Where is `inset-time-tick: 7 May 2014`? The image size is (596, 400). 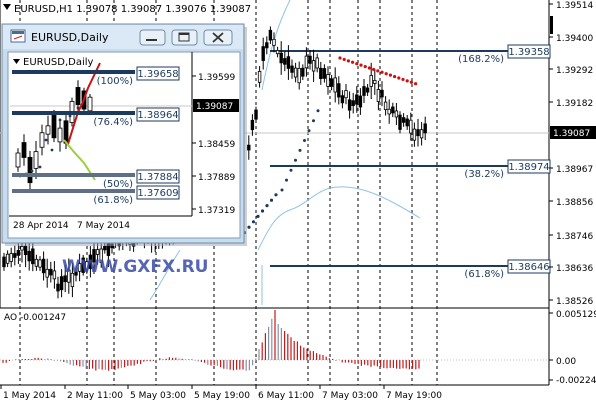
inset-time-tick: 7 May 2014 is located at coordinates (103, 226).